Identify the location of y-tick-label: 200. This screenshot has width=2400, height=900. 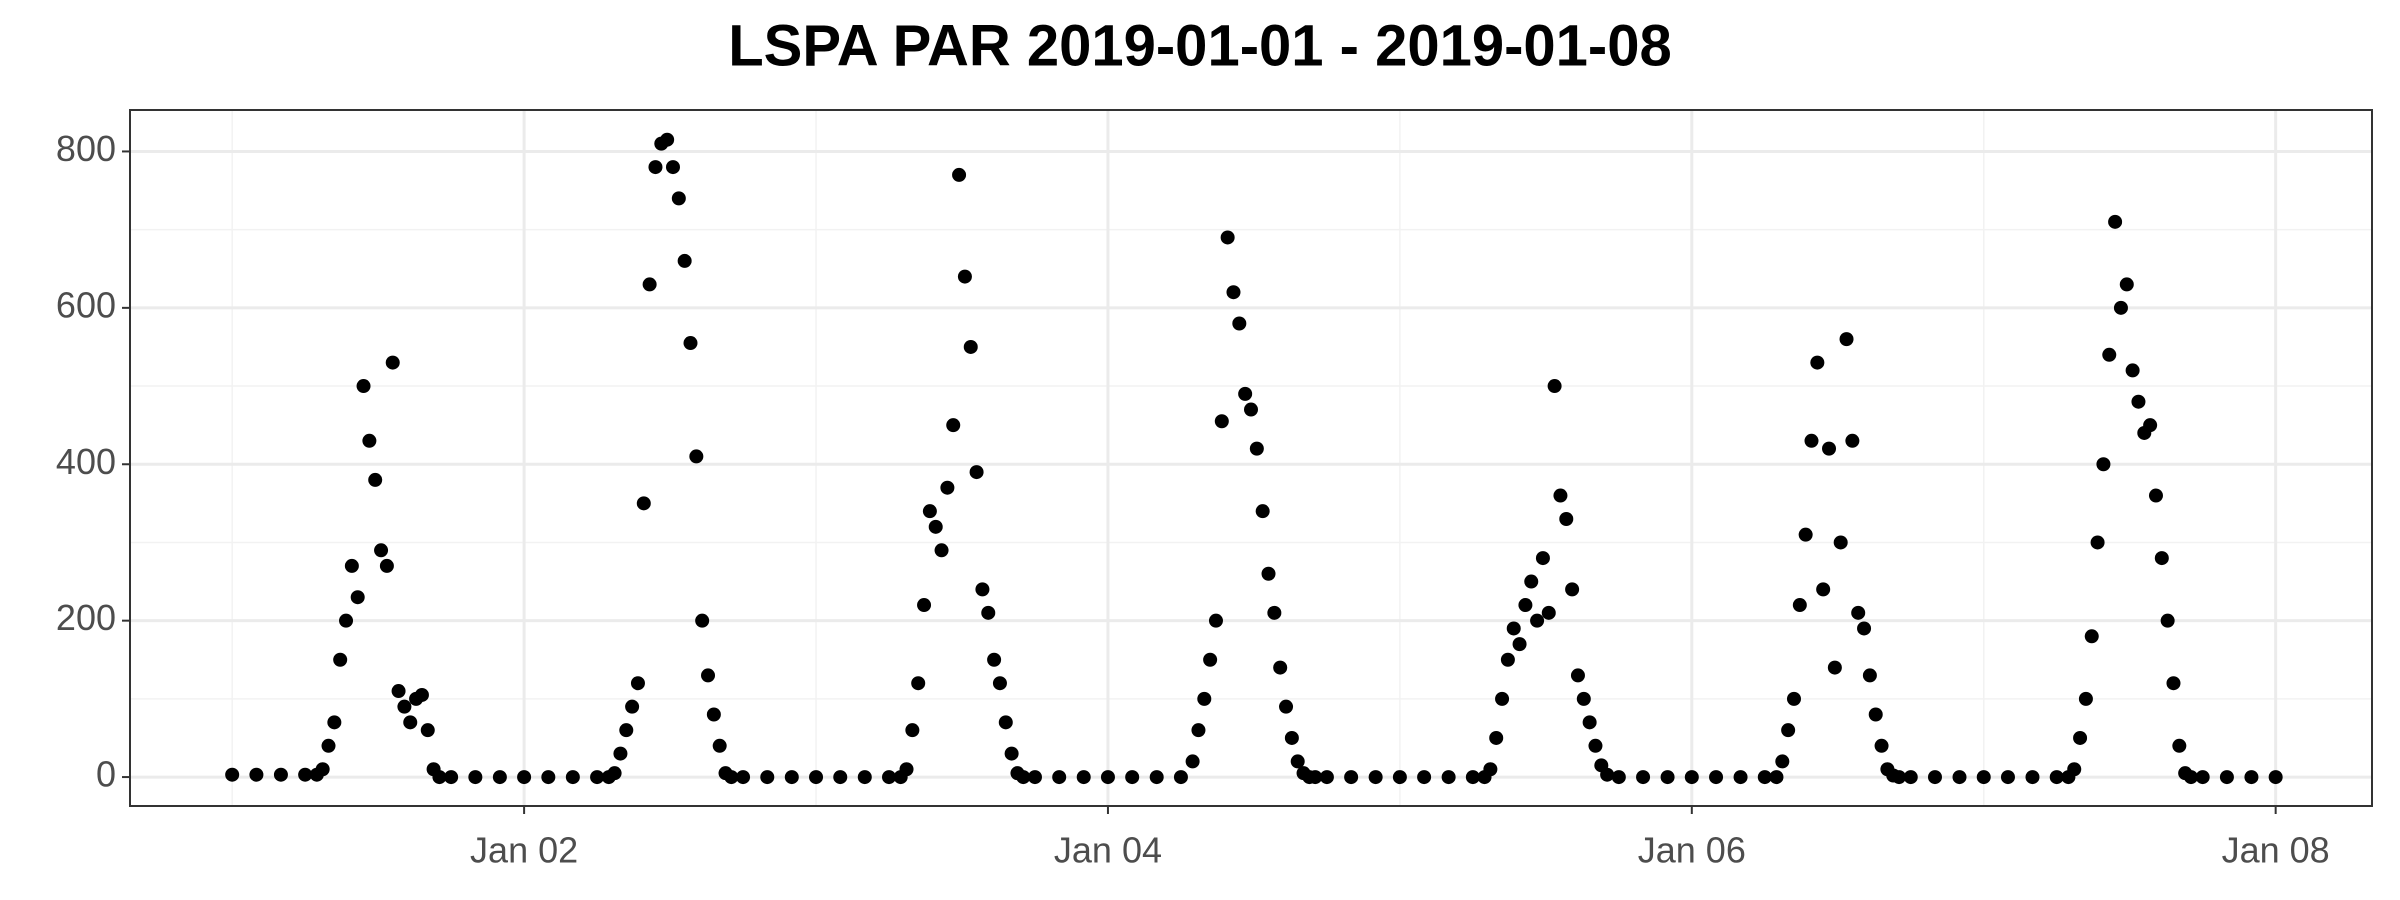
(86, 617).